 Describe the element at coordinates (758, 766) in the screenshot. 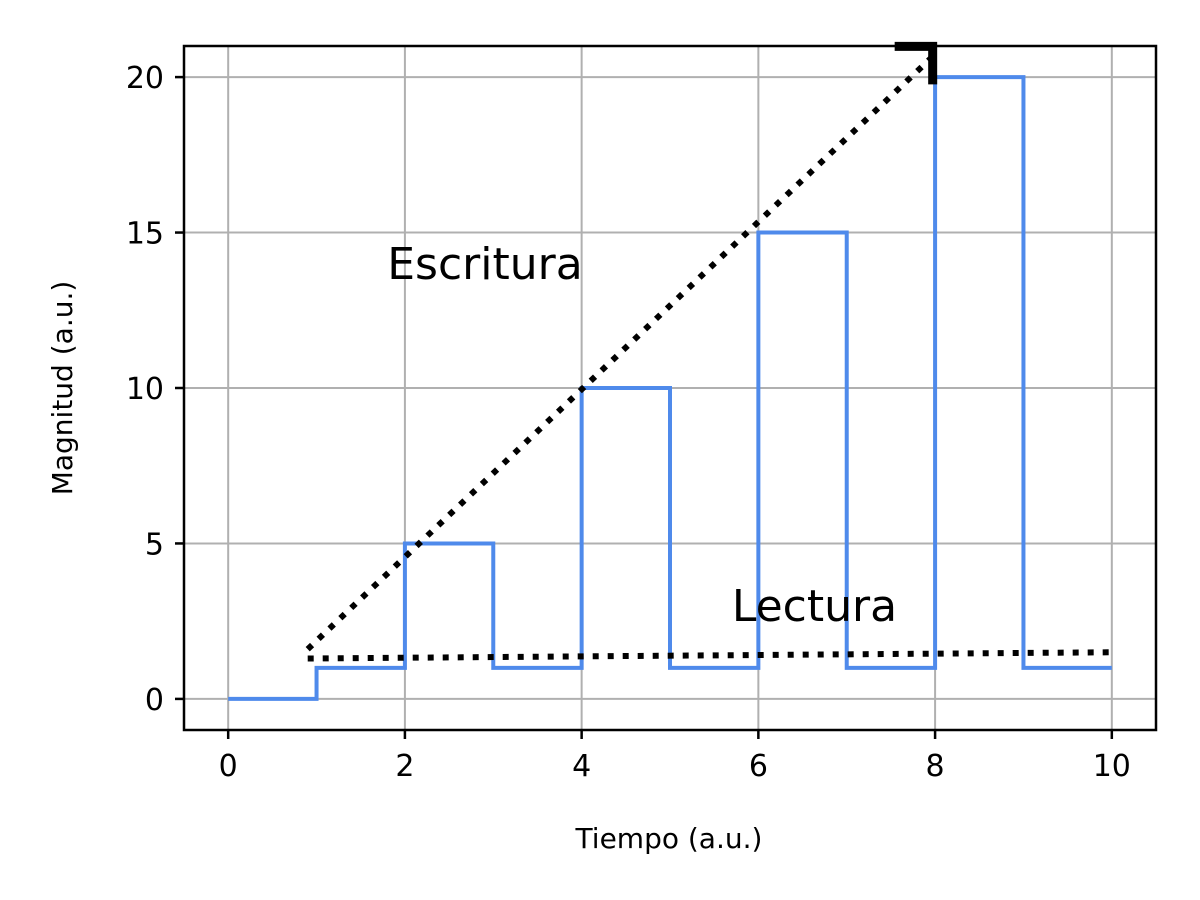

I see `x-tick-label: 6` at that location.